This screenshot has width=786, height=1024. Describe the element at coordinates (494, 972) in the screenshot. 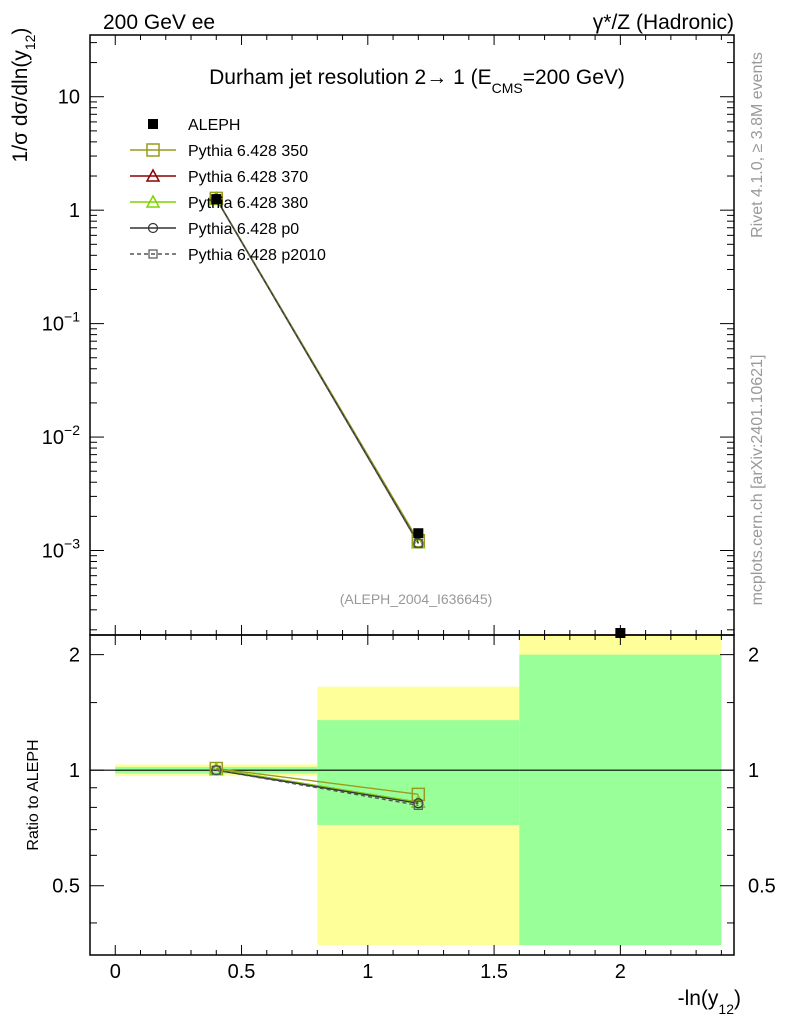

I see `x-tick-label: 1.5` at that location.